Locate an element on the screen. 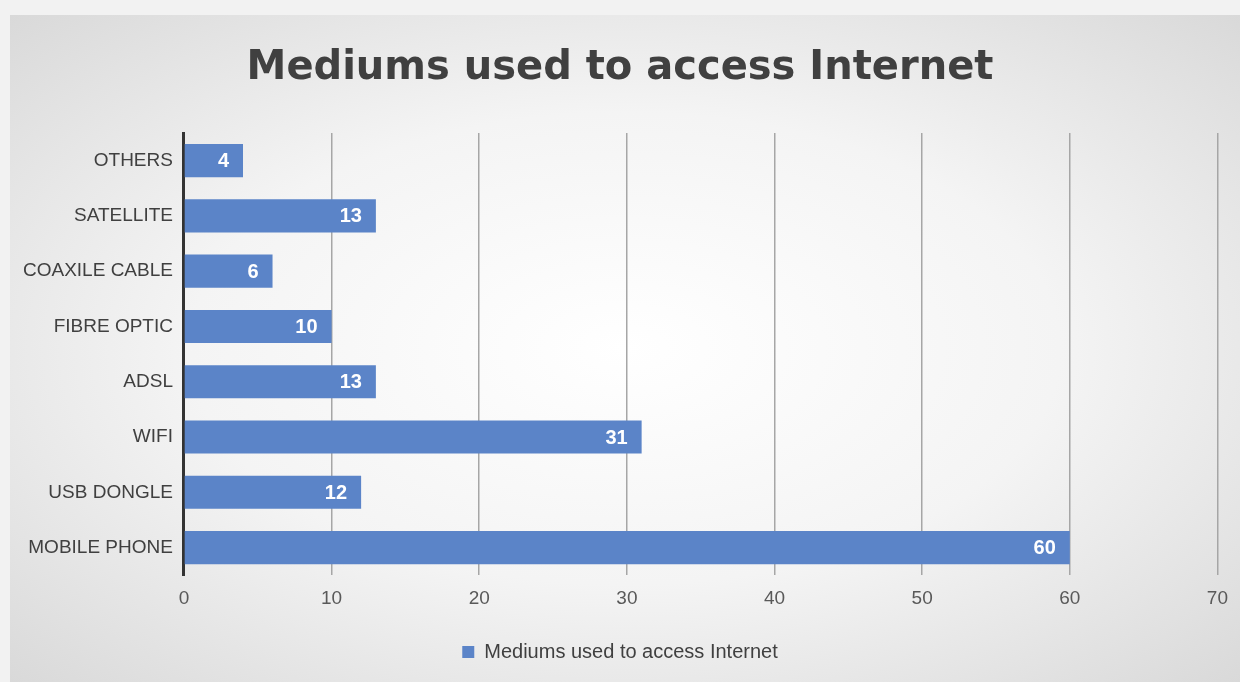  x-tick-label: 0 is located at coordinates (184, 597).